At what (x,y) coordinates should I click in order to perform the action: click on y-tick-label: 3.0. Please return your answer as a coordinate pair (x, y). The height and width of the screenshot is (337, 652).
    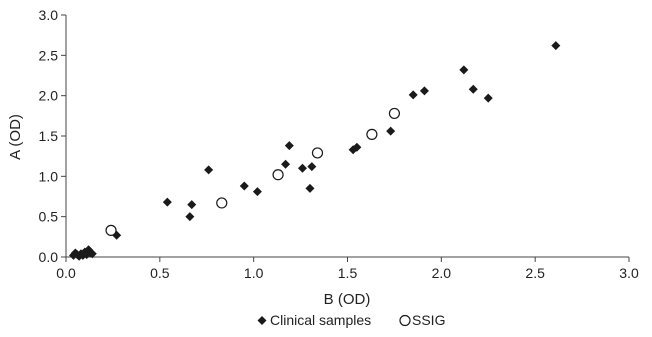
    Looking at the image, I should click on (49, 15).